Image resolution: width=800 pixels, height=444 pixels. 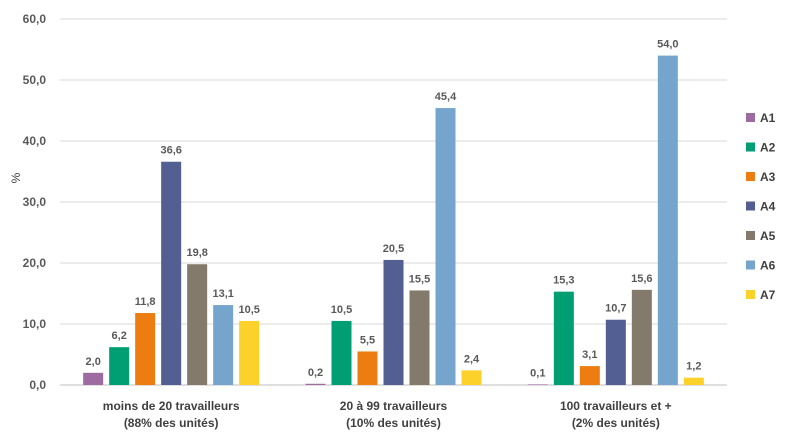 What do you see at coordinates (768, 236) in the screenshot?
I see `legend-label: A5` at bounding box center [768, 236].